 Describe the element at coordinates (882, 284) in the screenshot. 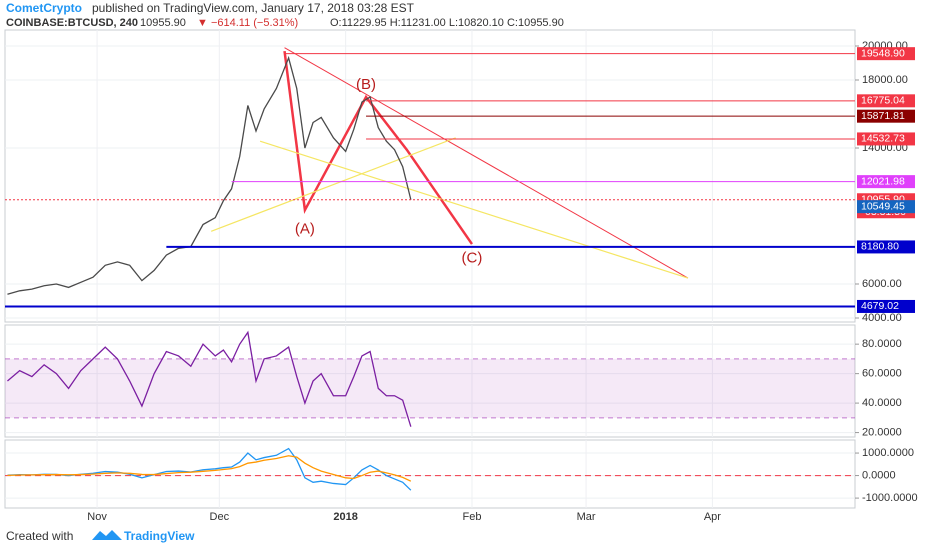

I see `y-tick-label: 6000.00` at that location.